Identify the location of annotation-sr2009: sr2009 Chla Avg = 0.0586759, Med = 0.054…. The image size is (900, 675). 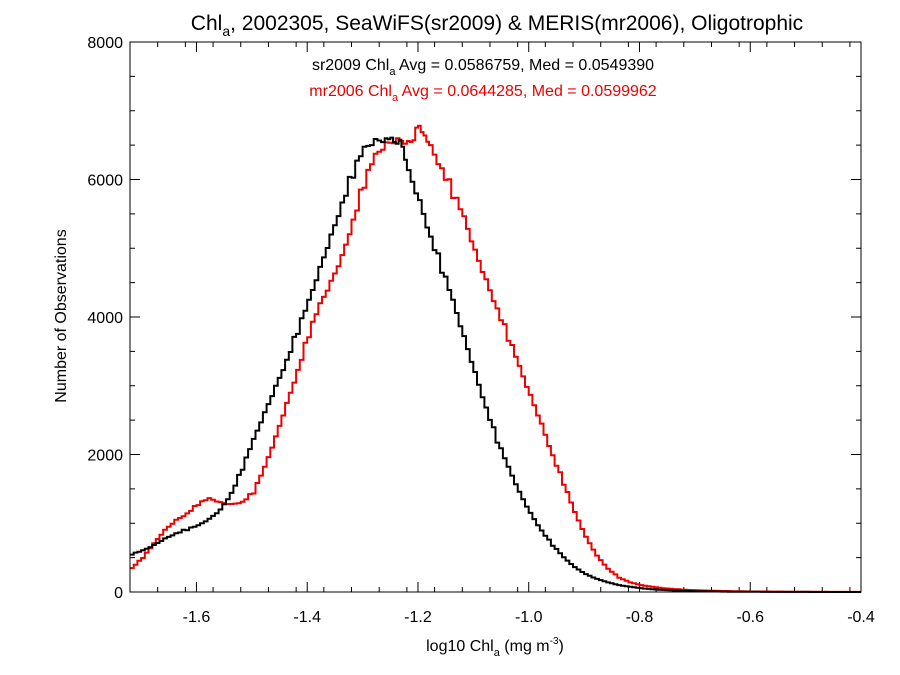
(483, 67).